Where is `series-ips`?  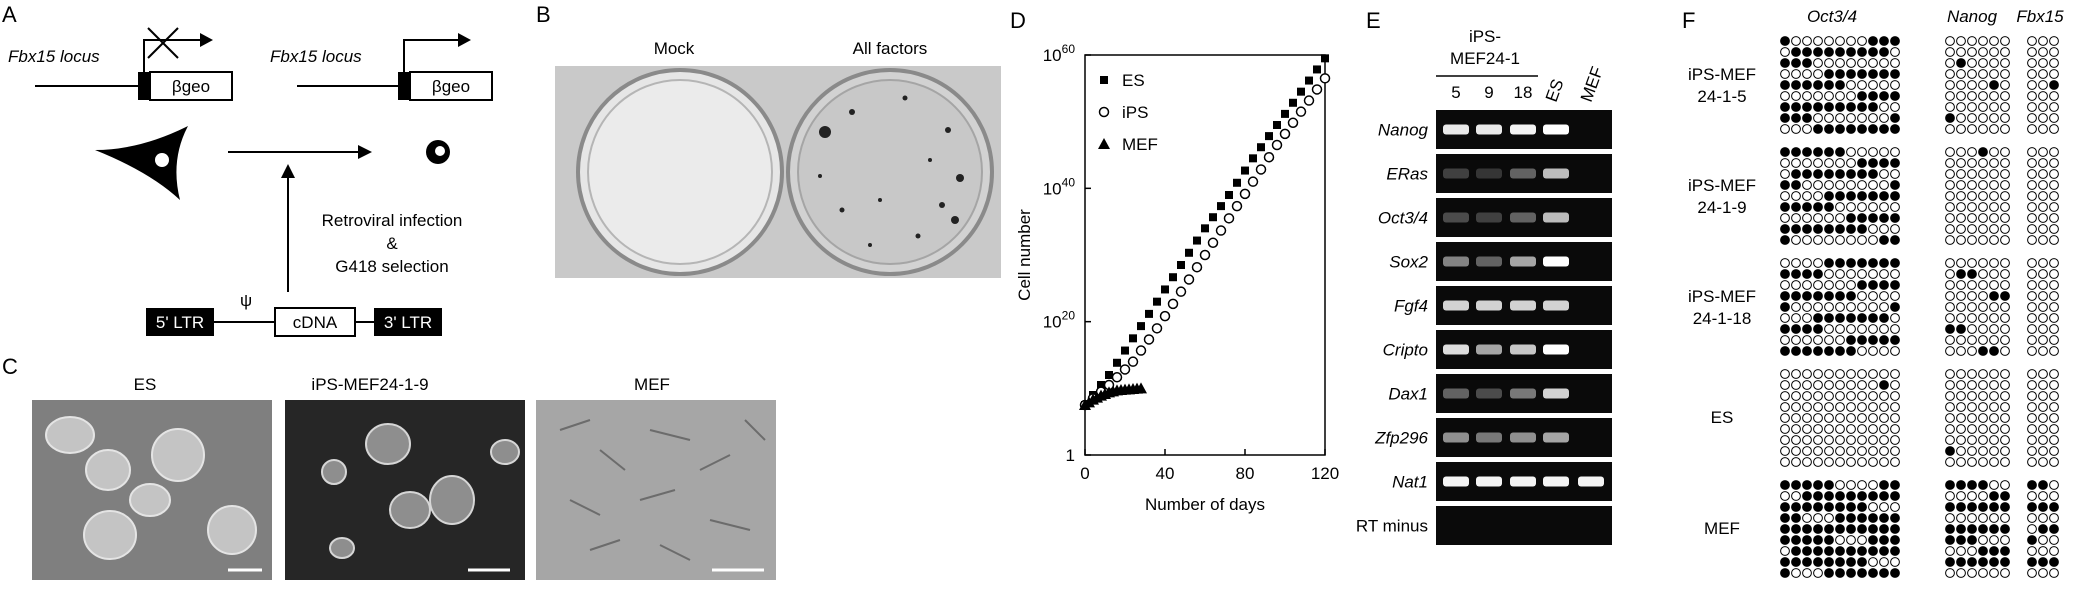 series-ips is located at coordinates (1205, 242).